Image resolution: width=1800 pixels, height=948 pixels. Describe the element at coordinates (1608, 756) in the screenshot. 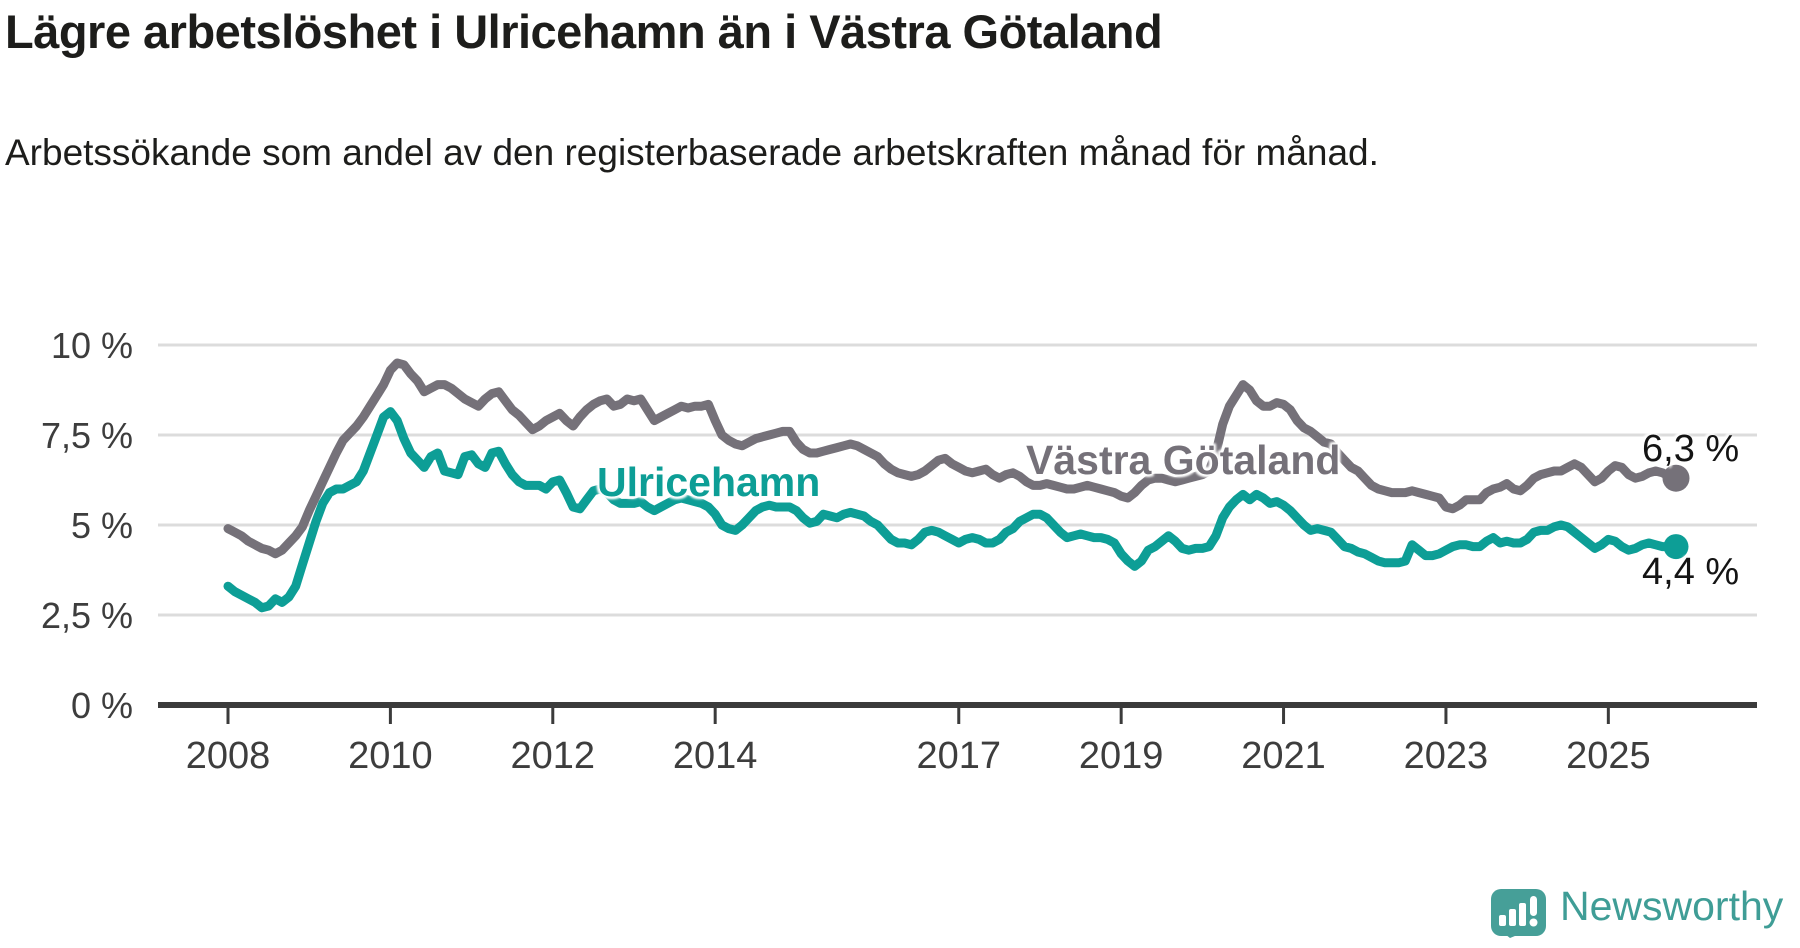

I see `x-axis-label-2025: 2025` at that location.